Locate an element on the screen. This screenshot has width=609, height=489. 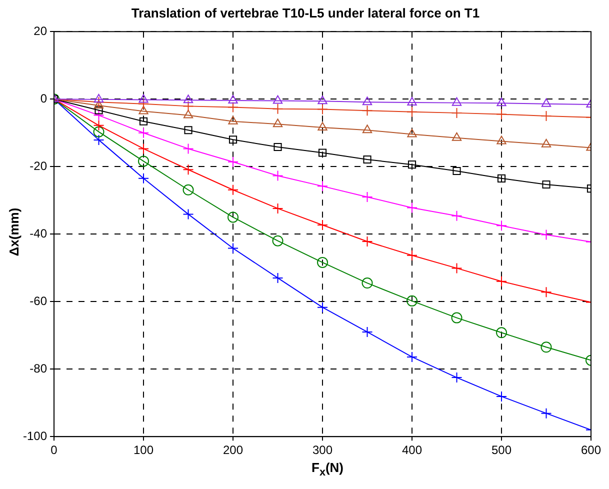
x-tick-label: 100 is located at coordinates (144, 450).